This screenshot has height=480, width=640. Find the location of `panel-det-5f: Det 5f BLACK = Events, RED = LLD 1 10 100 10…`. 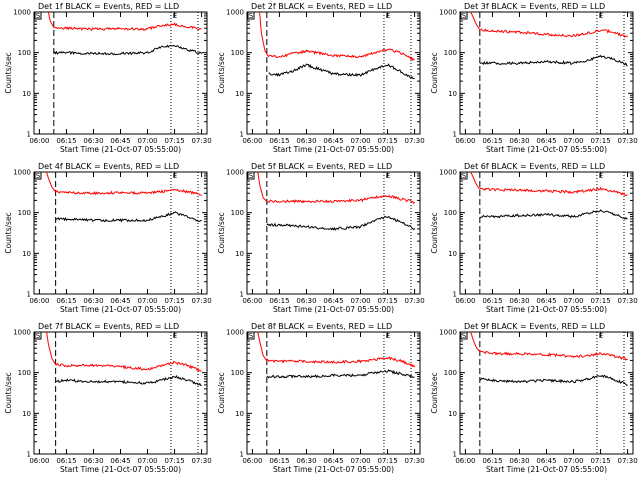

panel-det-5f: Det 5f BLACK = Events, RED = LLD 1 10 100 10… is located at coordinates (321, 238).